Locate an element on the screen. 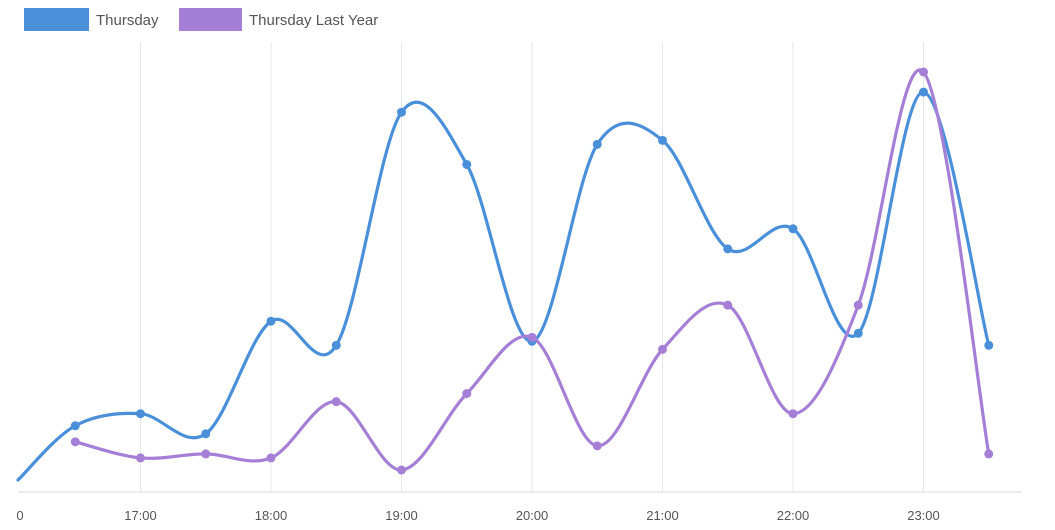 The height and width of the screenshot is (530, 1055). legend-item: Thursday is located at coordinates (91, 19).